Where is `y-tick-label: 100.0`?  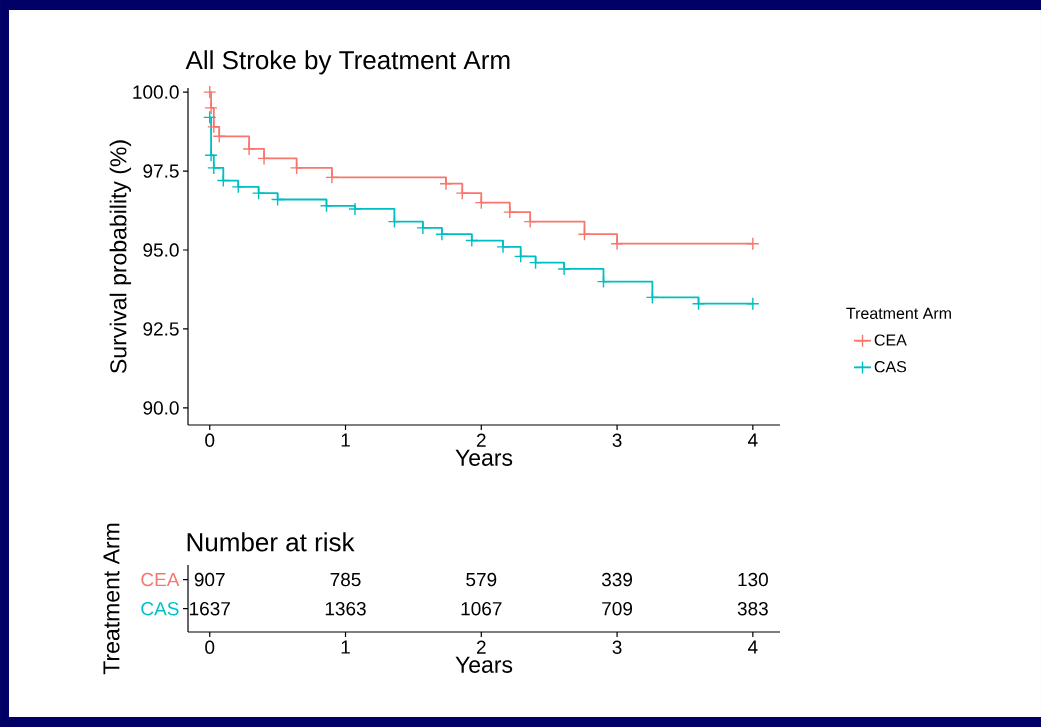
y-tick-label: 100.0 is located at coordinates (156, 92).